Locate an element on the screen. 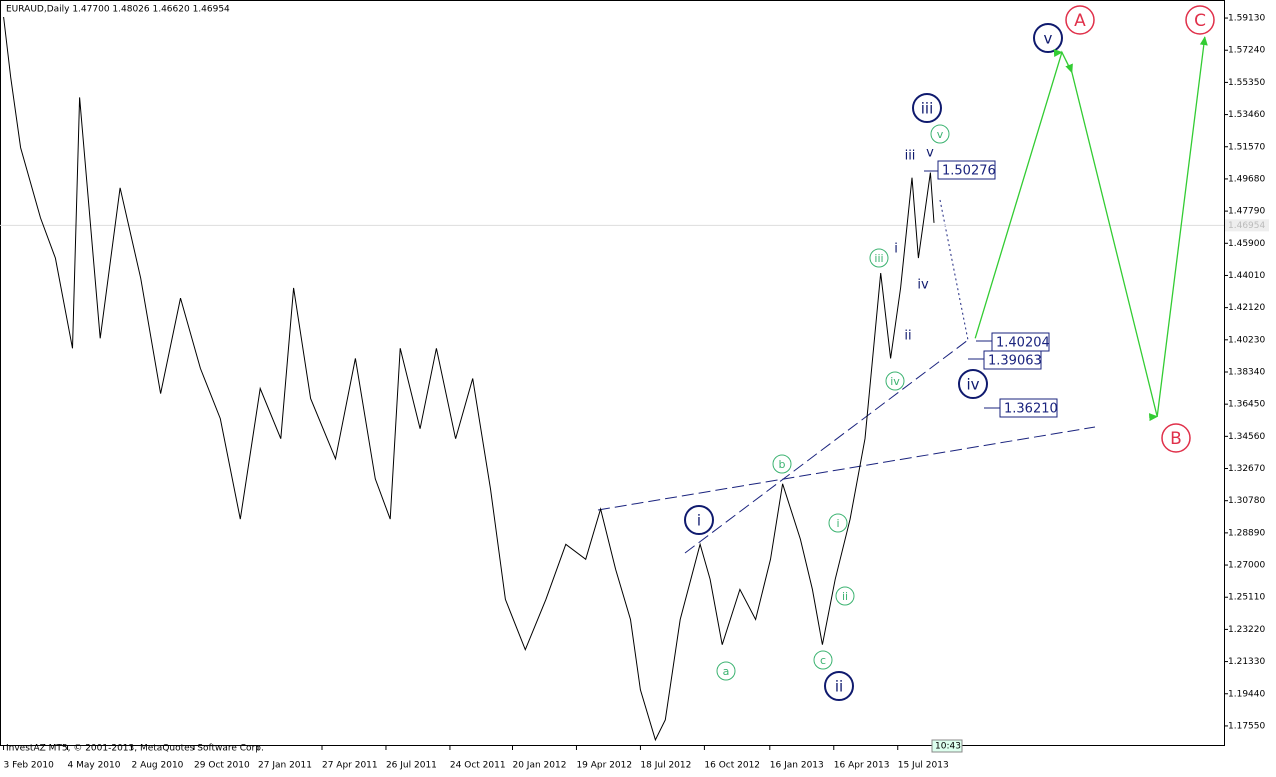 This screenshot has width=1276, height=777. y-tick-label: 1.19440 is located at coordinates (1246, 694).